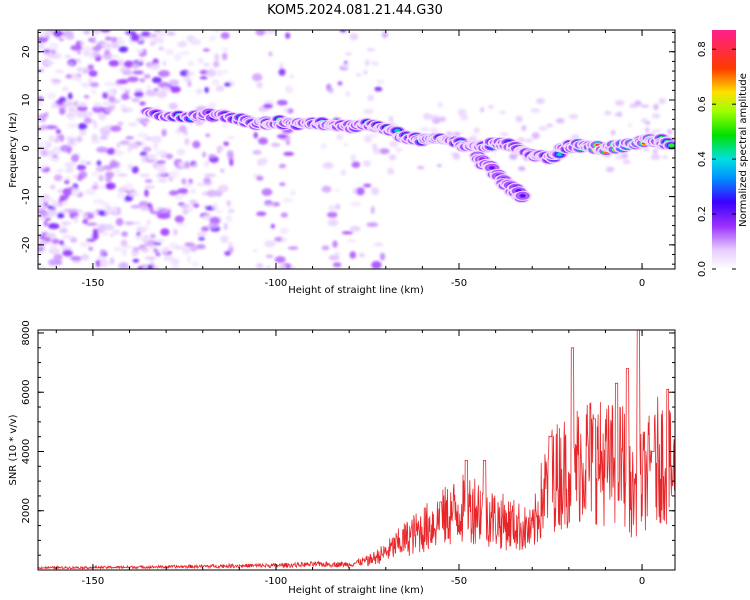 The image size is (750, 600). Describe the element at coordinates (276, 581) in the screenshot. I see `x-tick-label: -100` at that location.